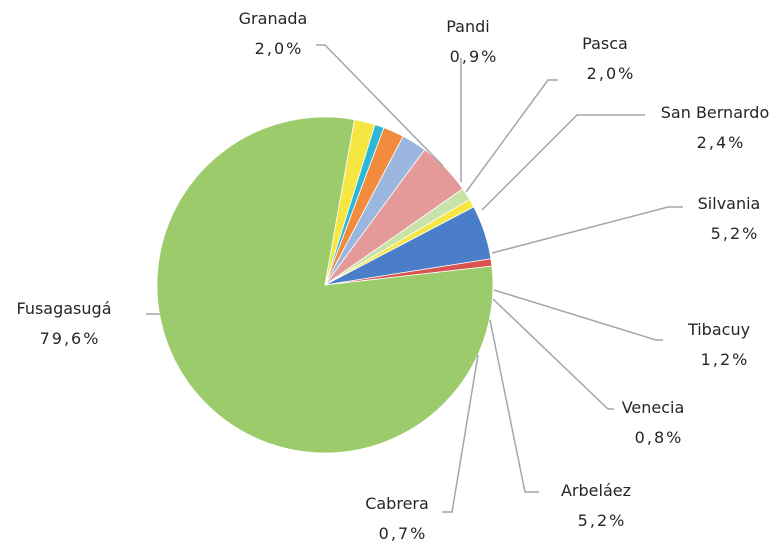 This screenshot has height=548, width=780. Describe the element at coordinates (653, 407) in the screenshot. I see `slice-label: Venecia` at that location.